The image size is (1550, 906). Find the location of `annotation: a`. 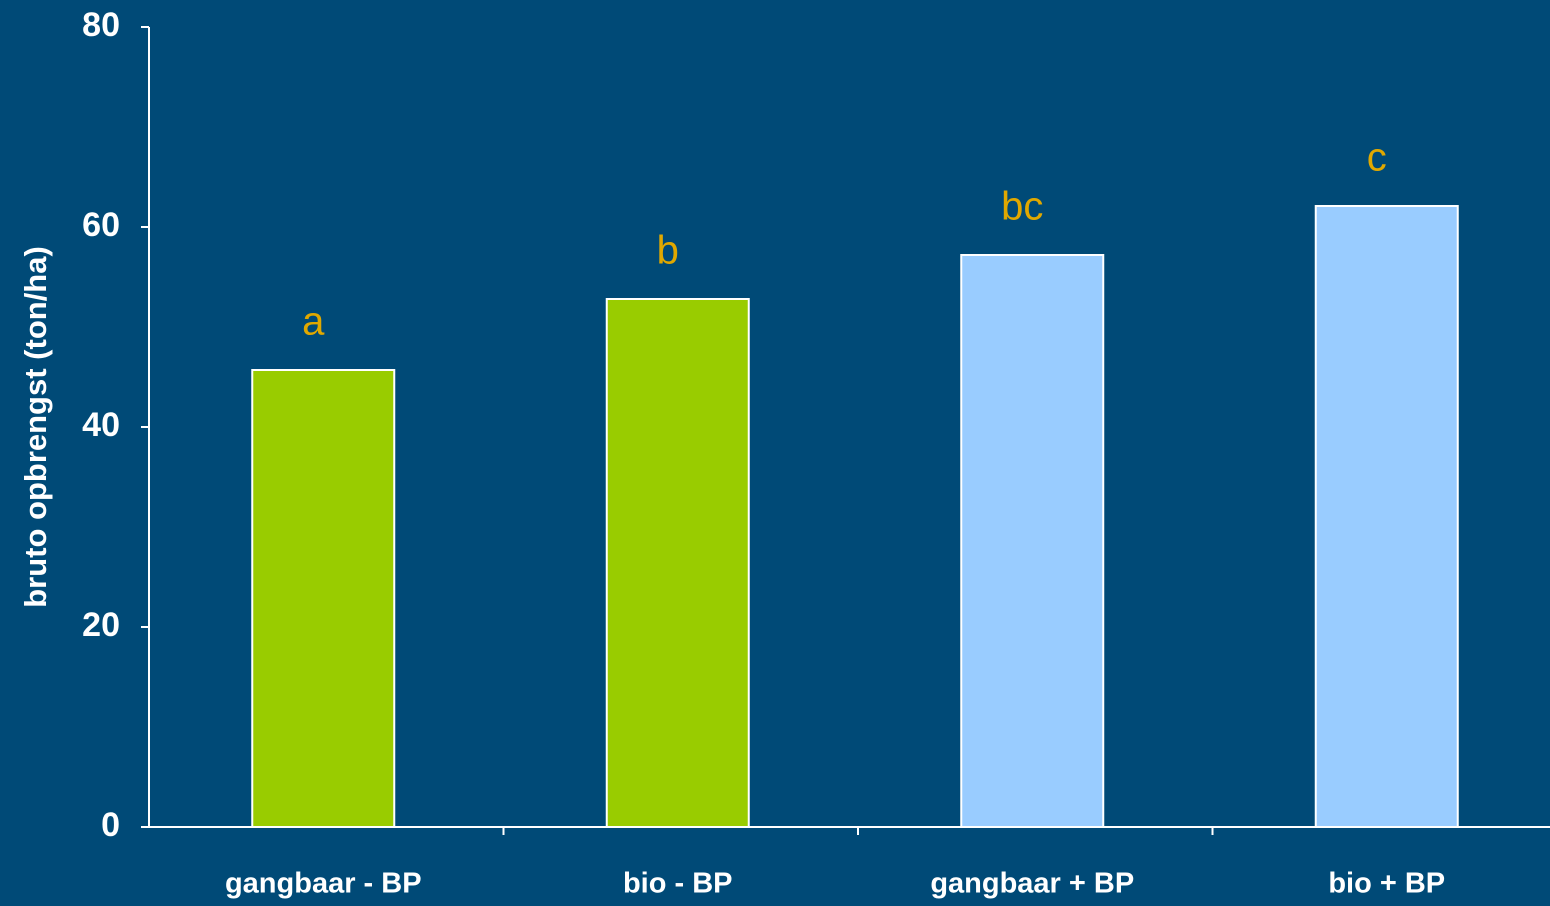

annotation: a is located at coordinates (313, 322).